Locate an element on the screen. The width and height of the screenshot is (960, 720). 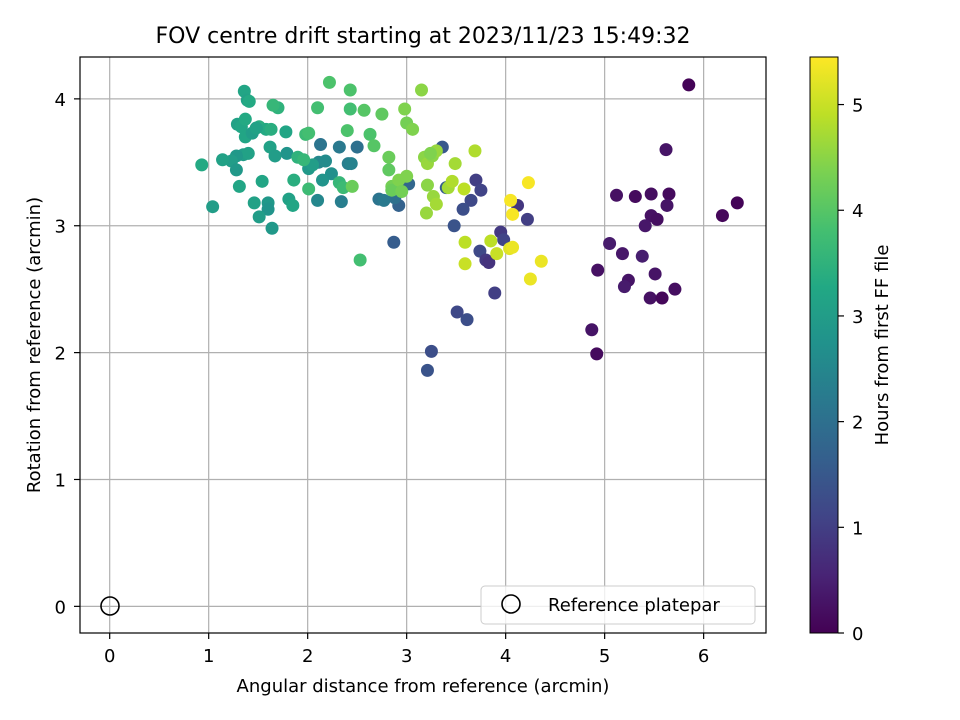
y-tick-label: 1 is located at coordinates (60, 480).